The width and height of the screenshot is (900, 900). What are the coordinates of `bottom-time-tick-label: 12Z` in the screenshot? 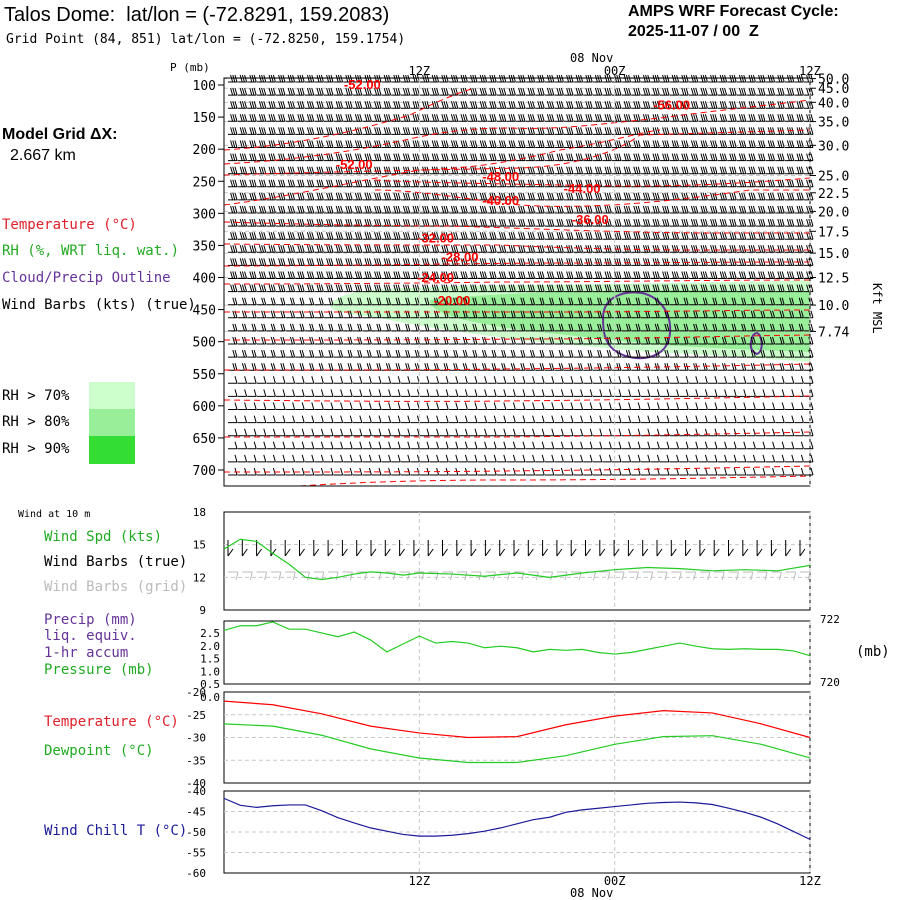 It's located at (419, 881).